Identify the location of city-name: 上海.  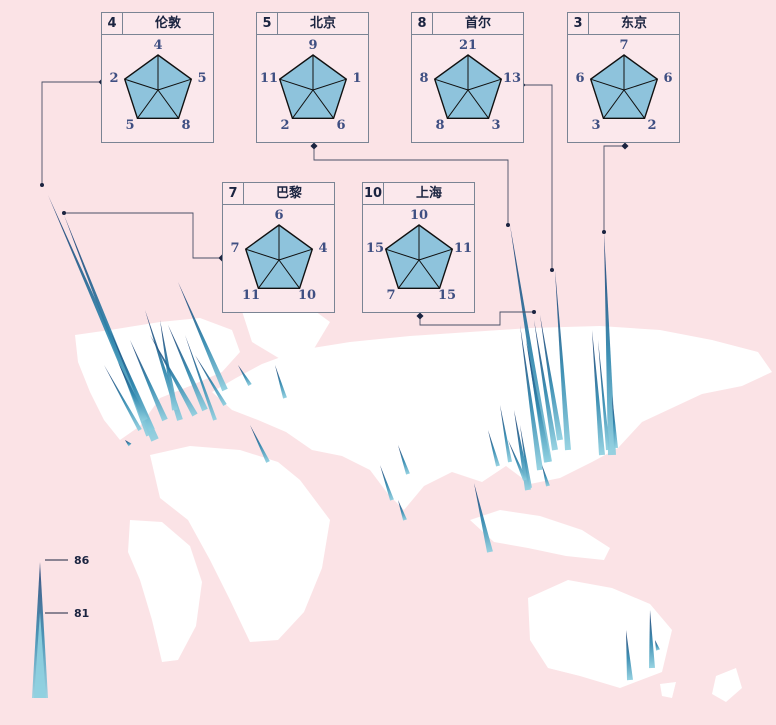
(428, 193).